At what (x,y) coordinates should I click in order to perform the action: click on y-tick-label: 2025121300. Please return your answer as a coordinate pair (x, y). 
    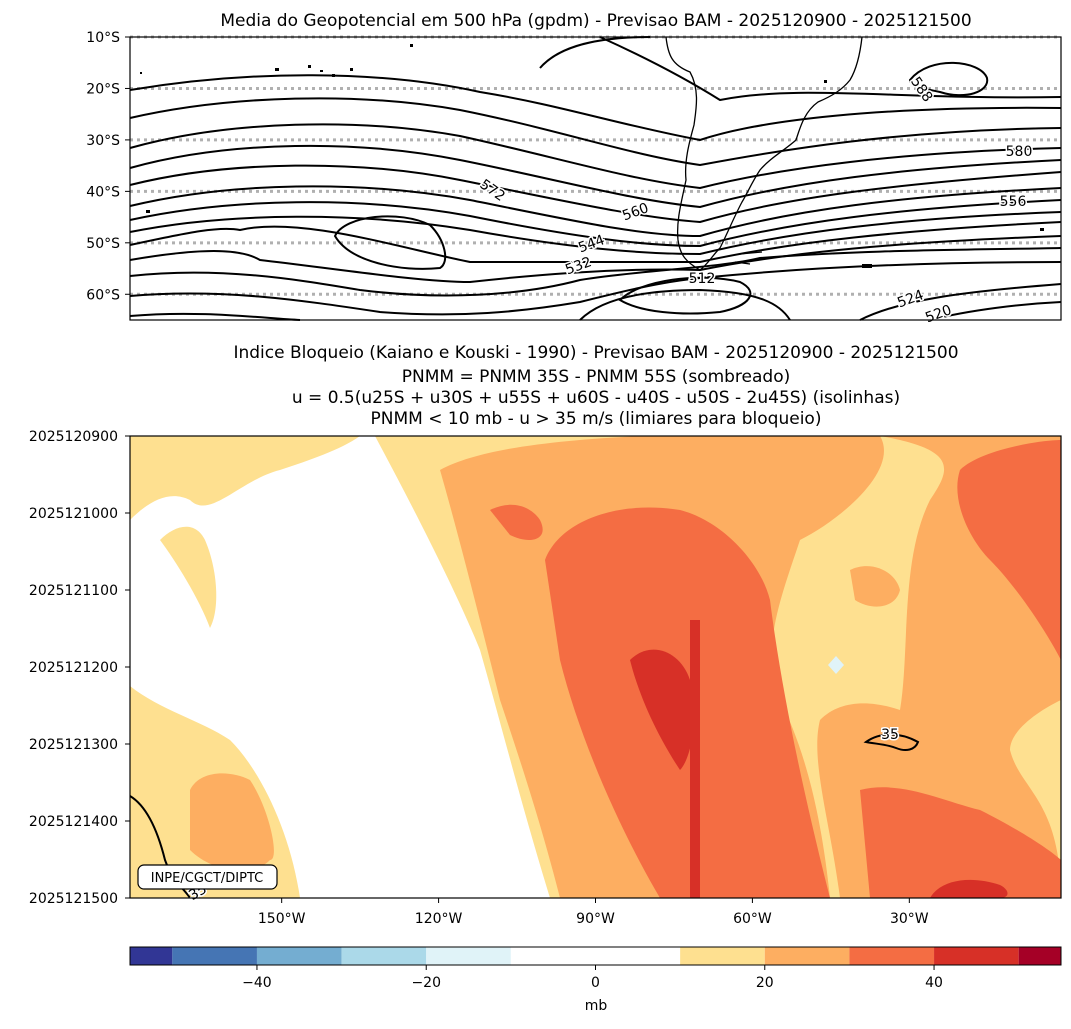
    Looking at the image, I should click on (73, 745).